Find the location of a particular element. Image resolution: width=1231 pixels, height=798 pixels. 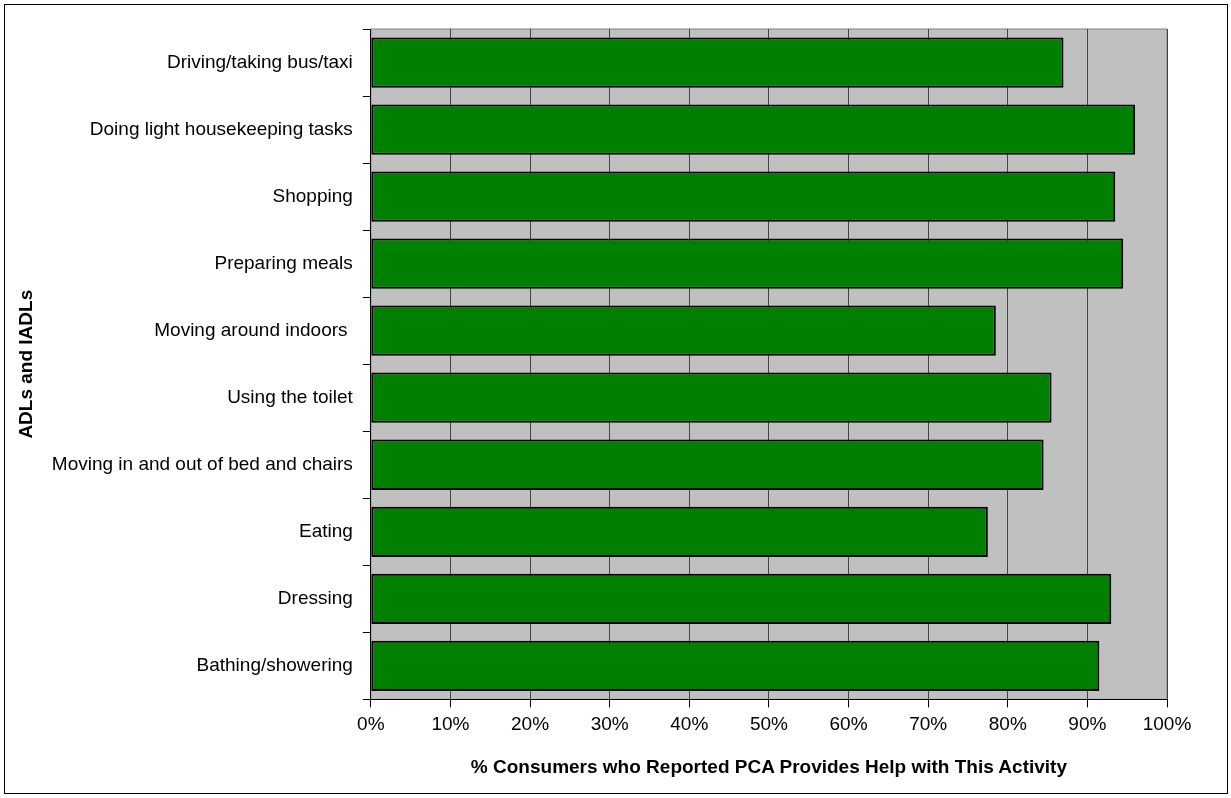

y-tick-label: Dressing is located at coordinates (315, 598).